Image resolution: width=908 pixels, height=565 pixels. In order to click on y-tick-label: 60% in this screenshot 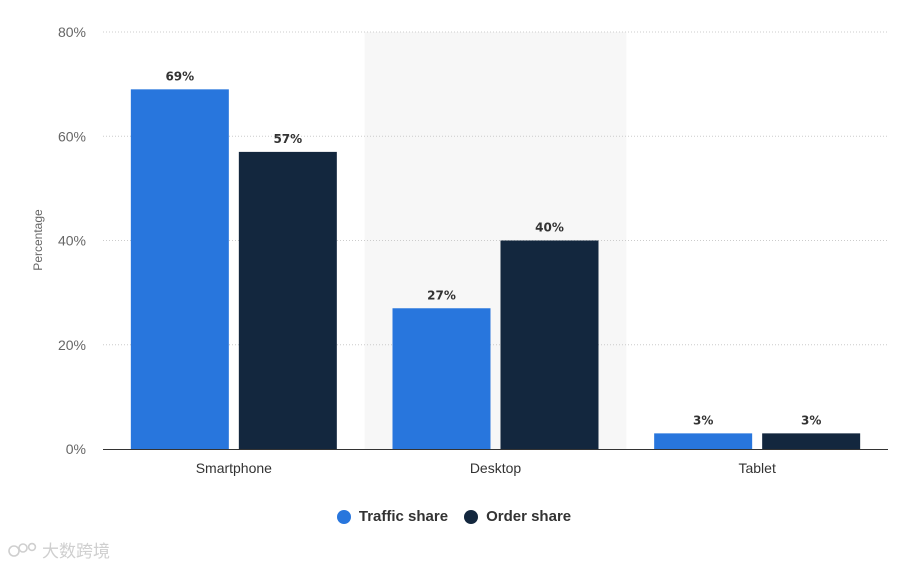, I will do `click(72, 136)`.